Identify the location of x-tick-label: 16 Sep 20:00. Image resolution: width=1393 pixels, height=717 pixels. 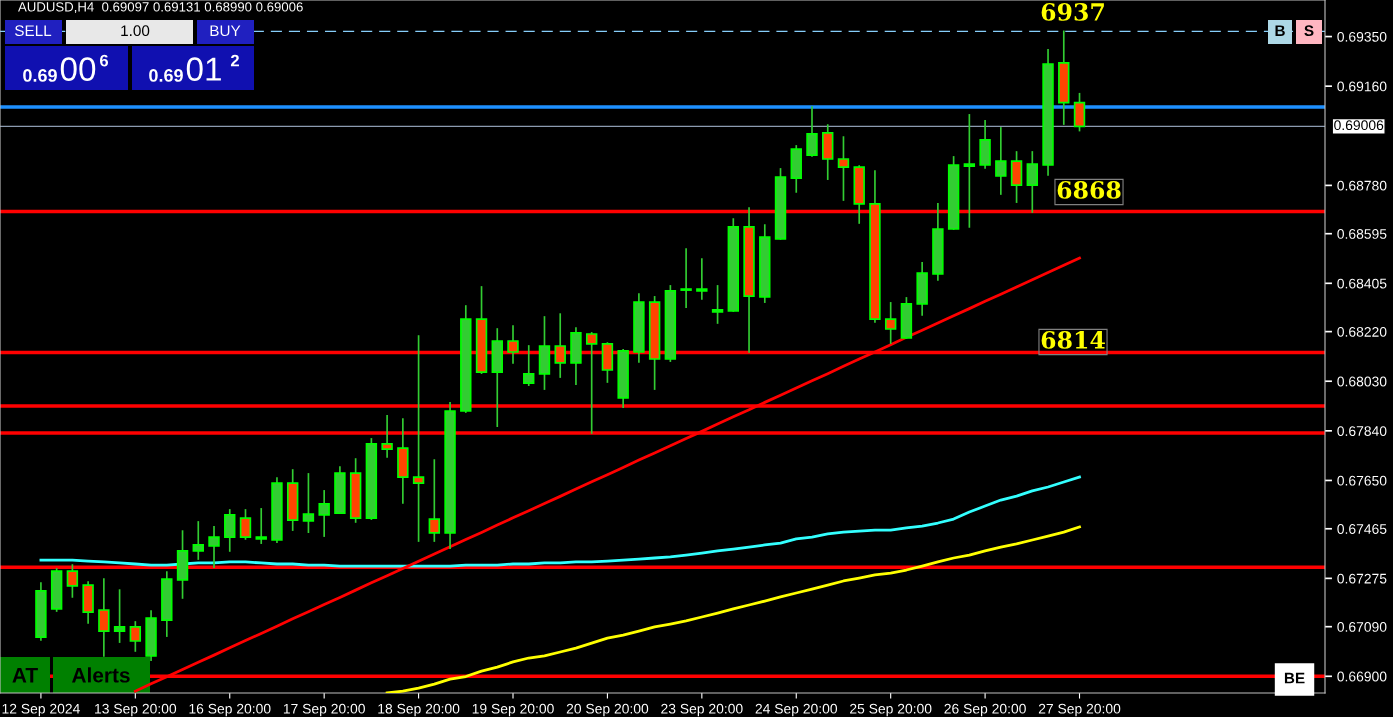
(230, 710).